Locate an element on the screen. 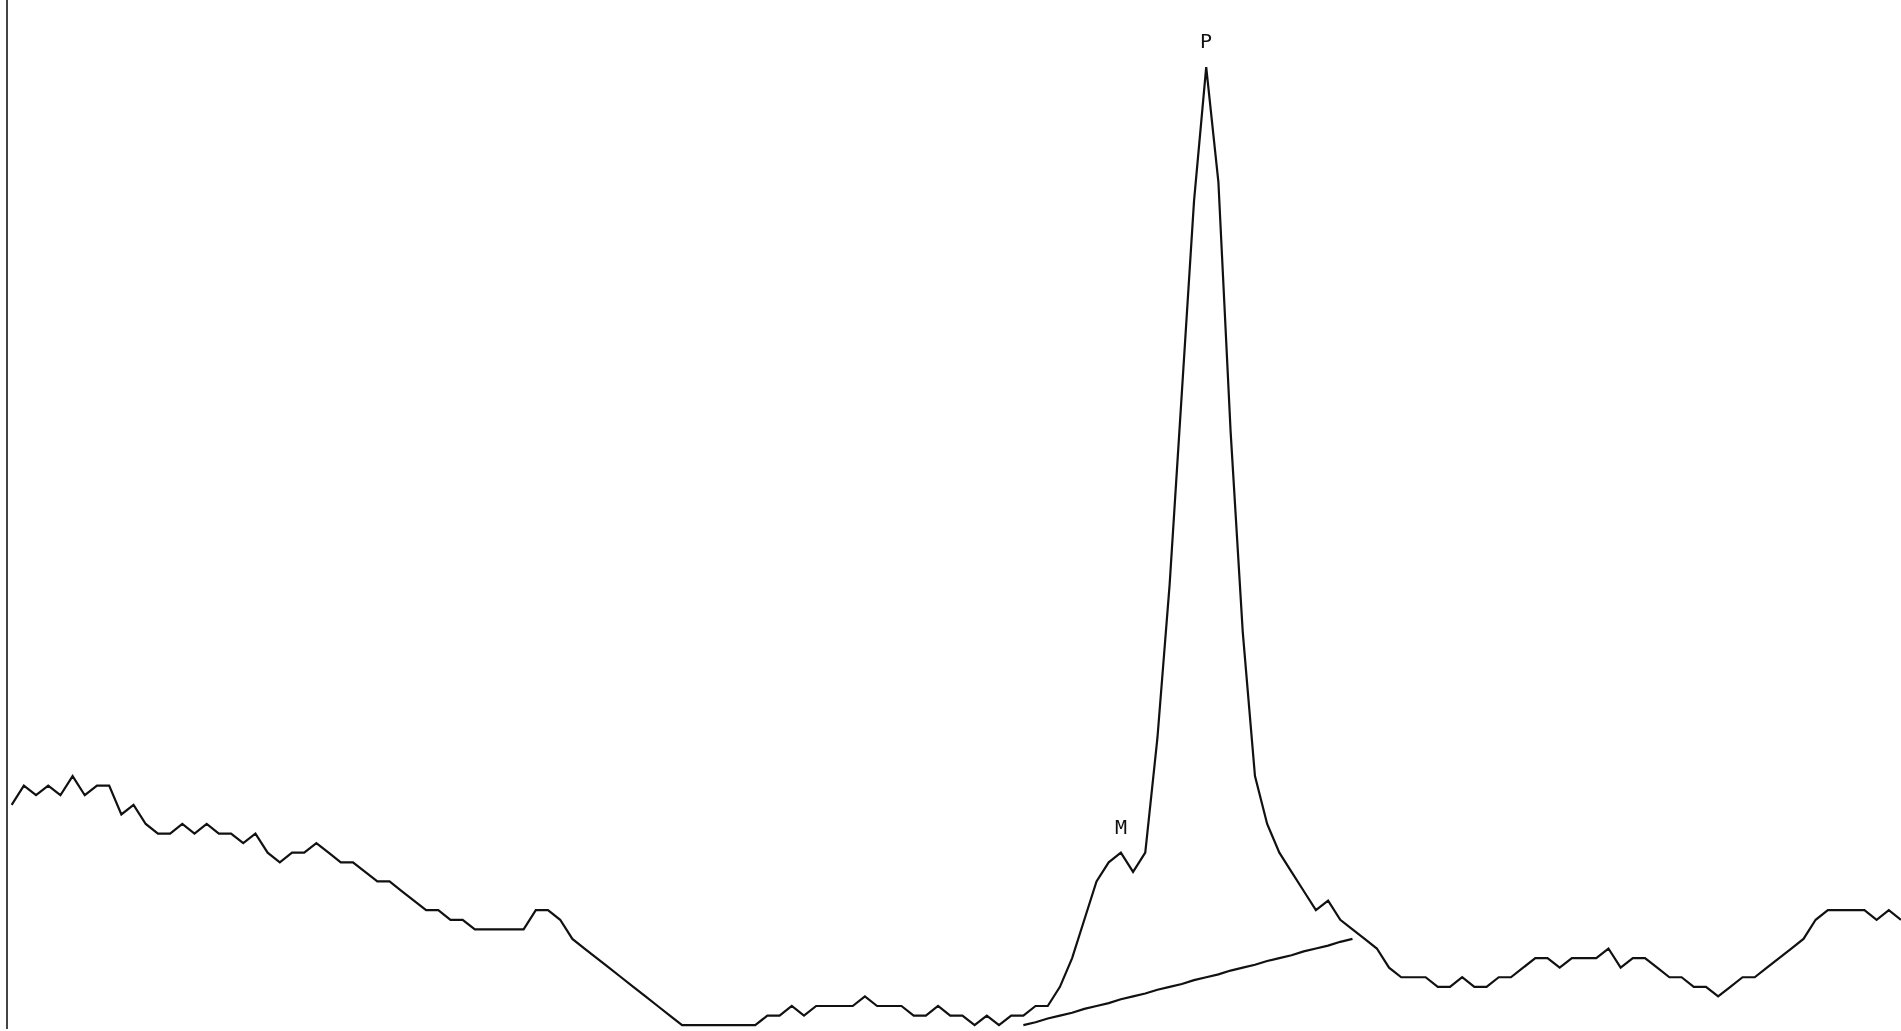 The image size is (1901, 1031). annotation: P is located at coordinates (1206, 41).